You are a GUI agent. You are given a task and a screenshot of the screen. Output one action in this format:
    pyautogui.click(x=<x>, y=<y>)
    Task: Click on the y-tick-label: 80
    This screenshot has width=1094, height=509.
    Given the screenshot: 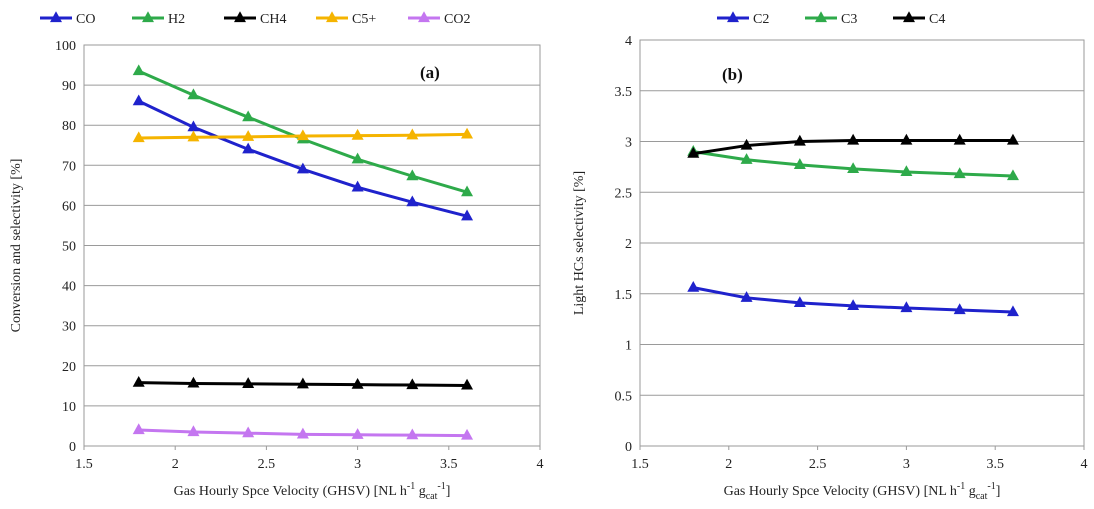 What is the action you would take?
    pyautogui.click(x=69, y=126)
    